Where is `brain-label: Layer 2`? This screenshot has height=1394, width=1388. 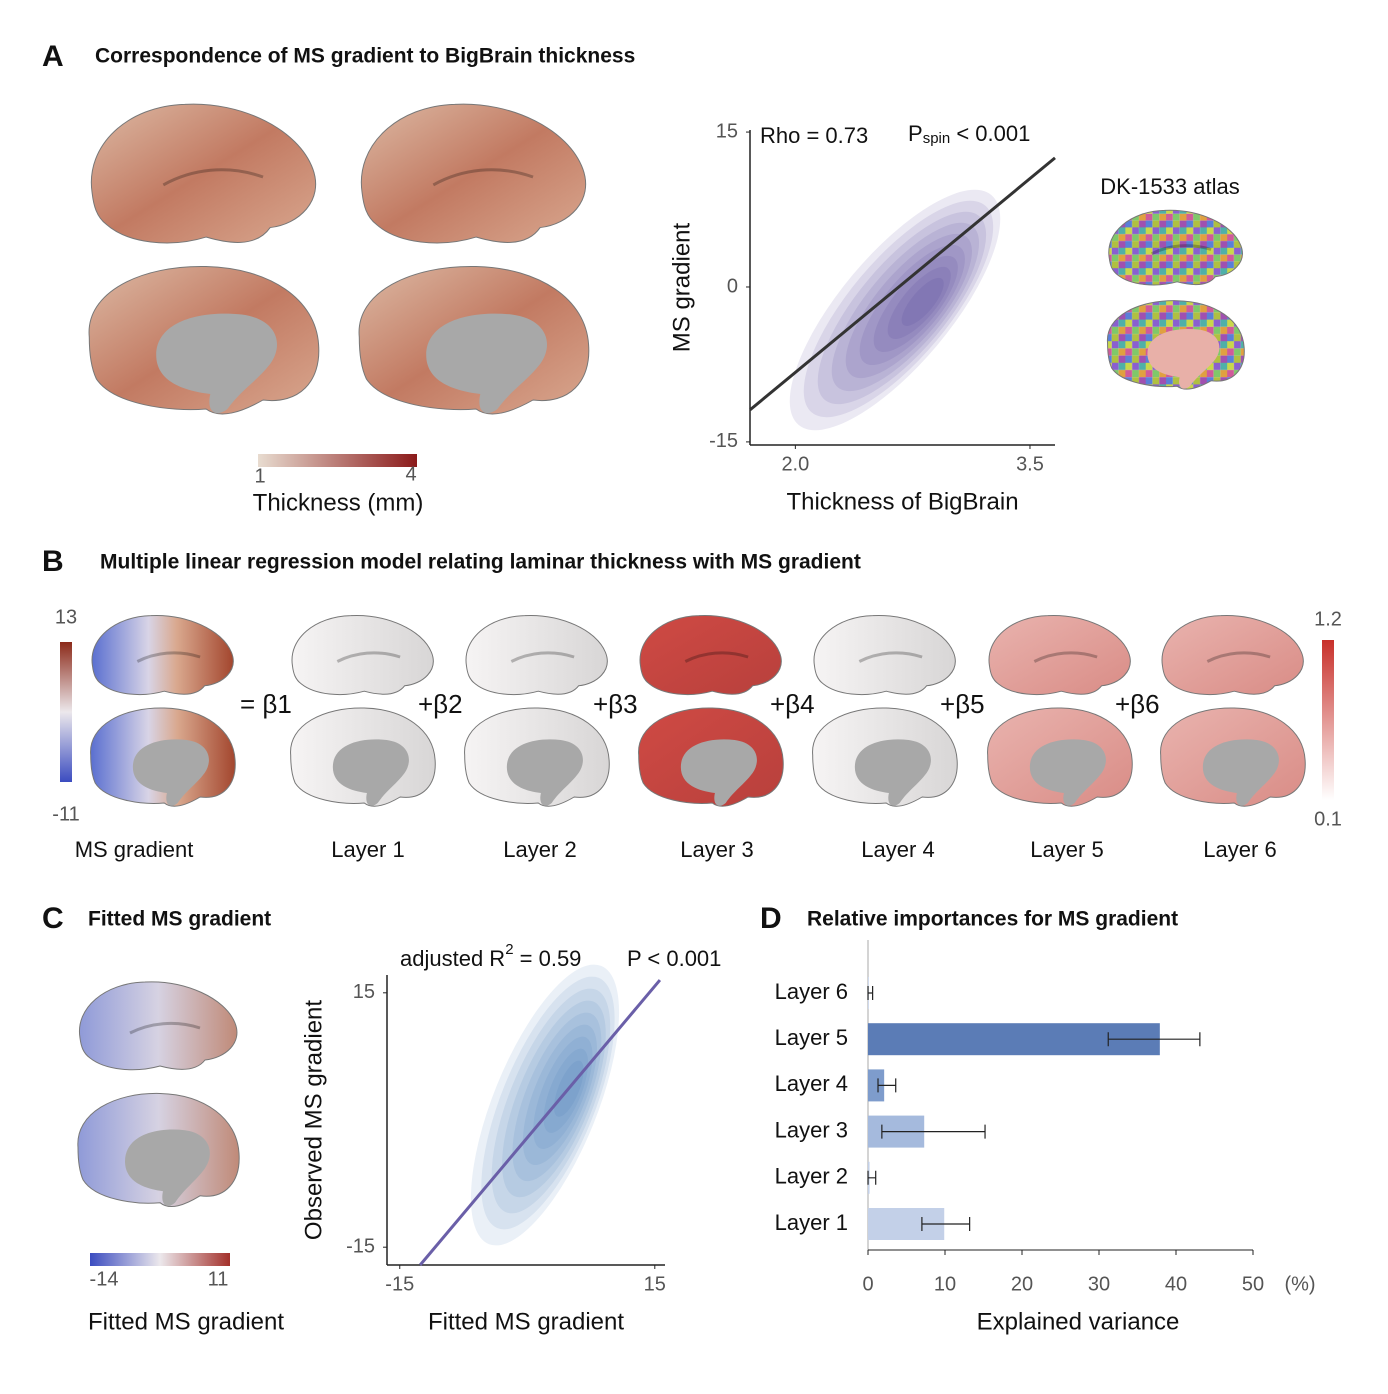
brain-label: Layer 2 is located at coordinates (539, 849).